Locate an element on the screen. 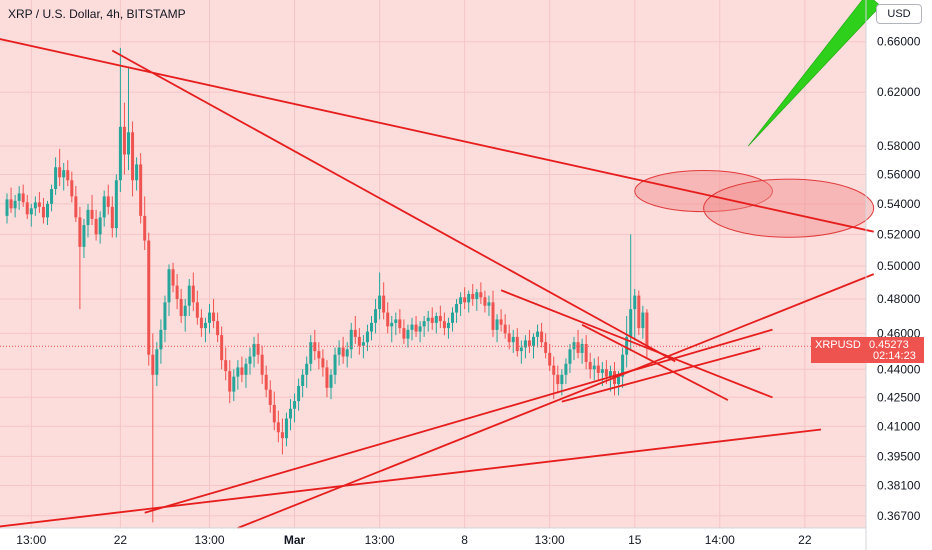 This screenshot has height=550, width=932. x-tick-label-3: Mar is located at coordinates (295, 540).